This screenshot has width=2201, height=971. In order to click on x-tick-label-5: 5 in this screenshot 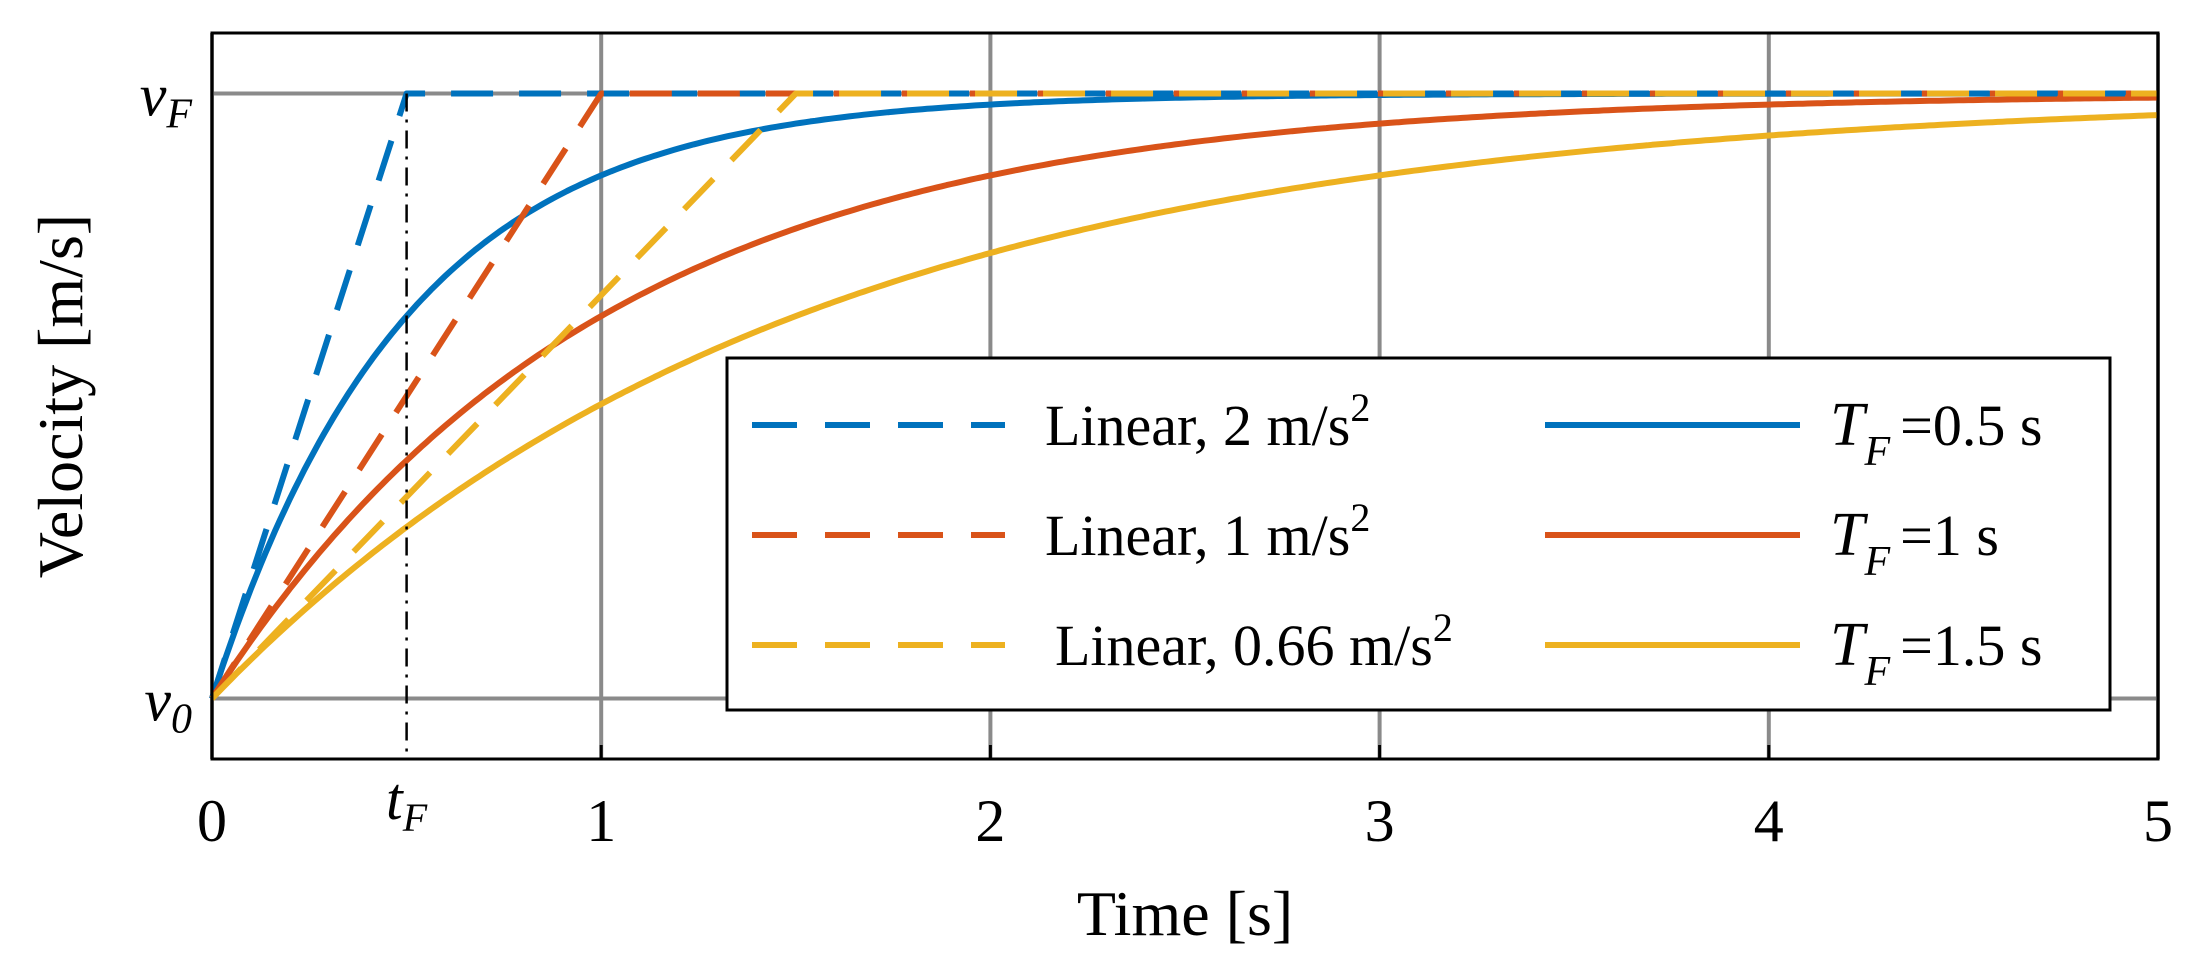, I will do `click(2158, 821)`.